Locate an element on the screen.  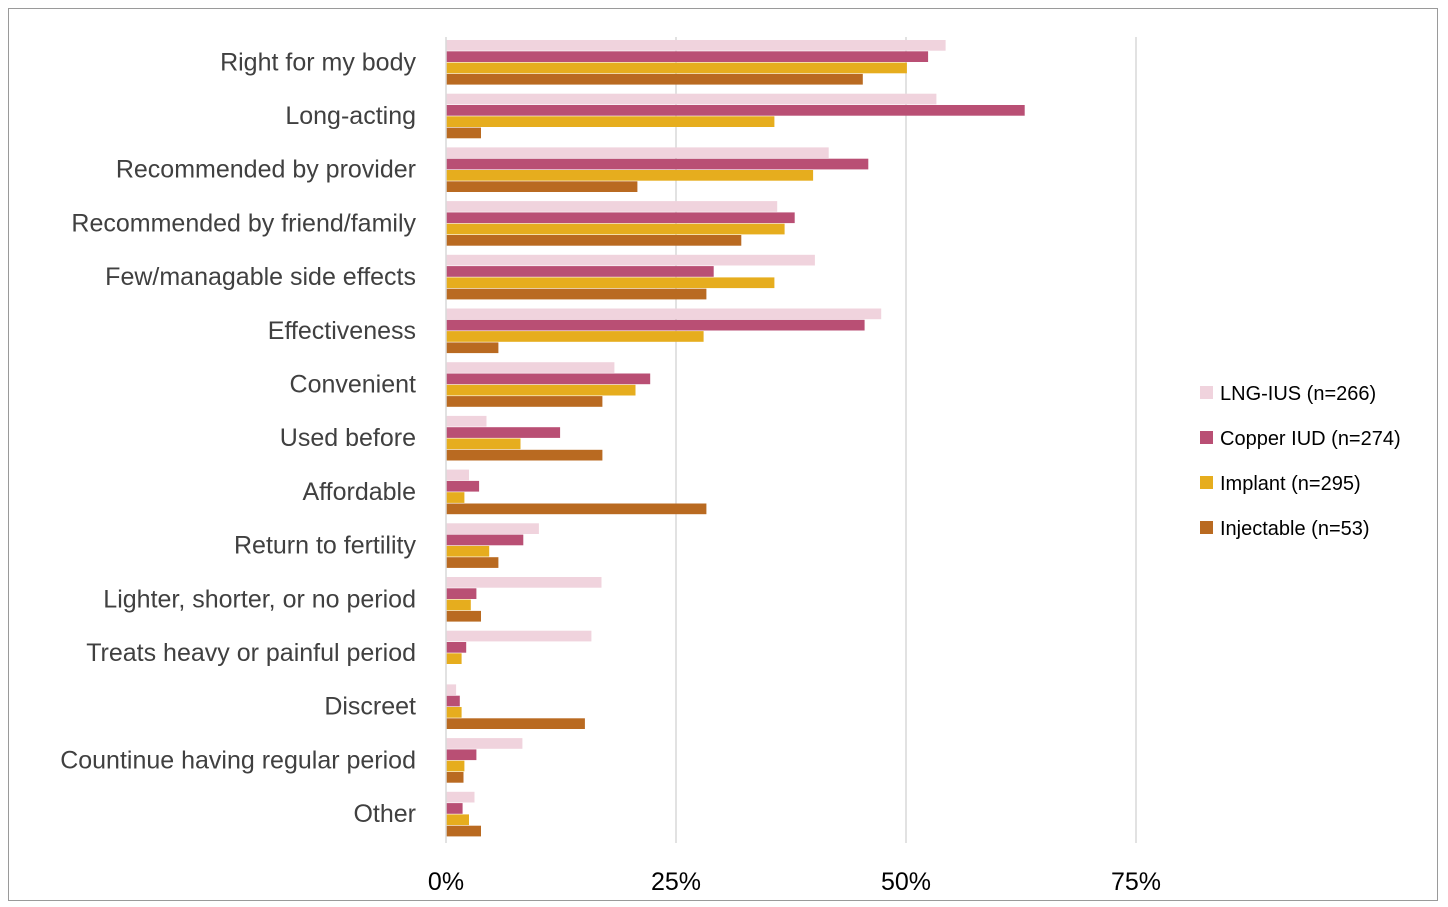
category-label: Convenient is located at coordinates (353, 385).